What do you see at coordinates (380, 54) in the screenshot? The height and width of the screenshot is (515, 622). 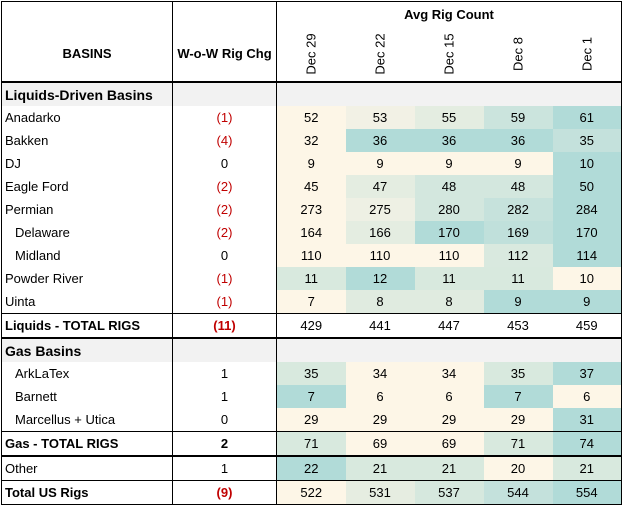 I see `date-header: Dec 22` at bounding box center [380, 54].